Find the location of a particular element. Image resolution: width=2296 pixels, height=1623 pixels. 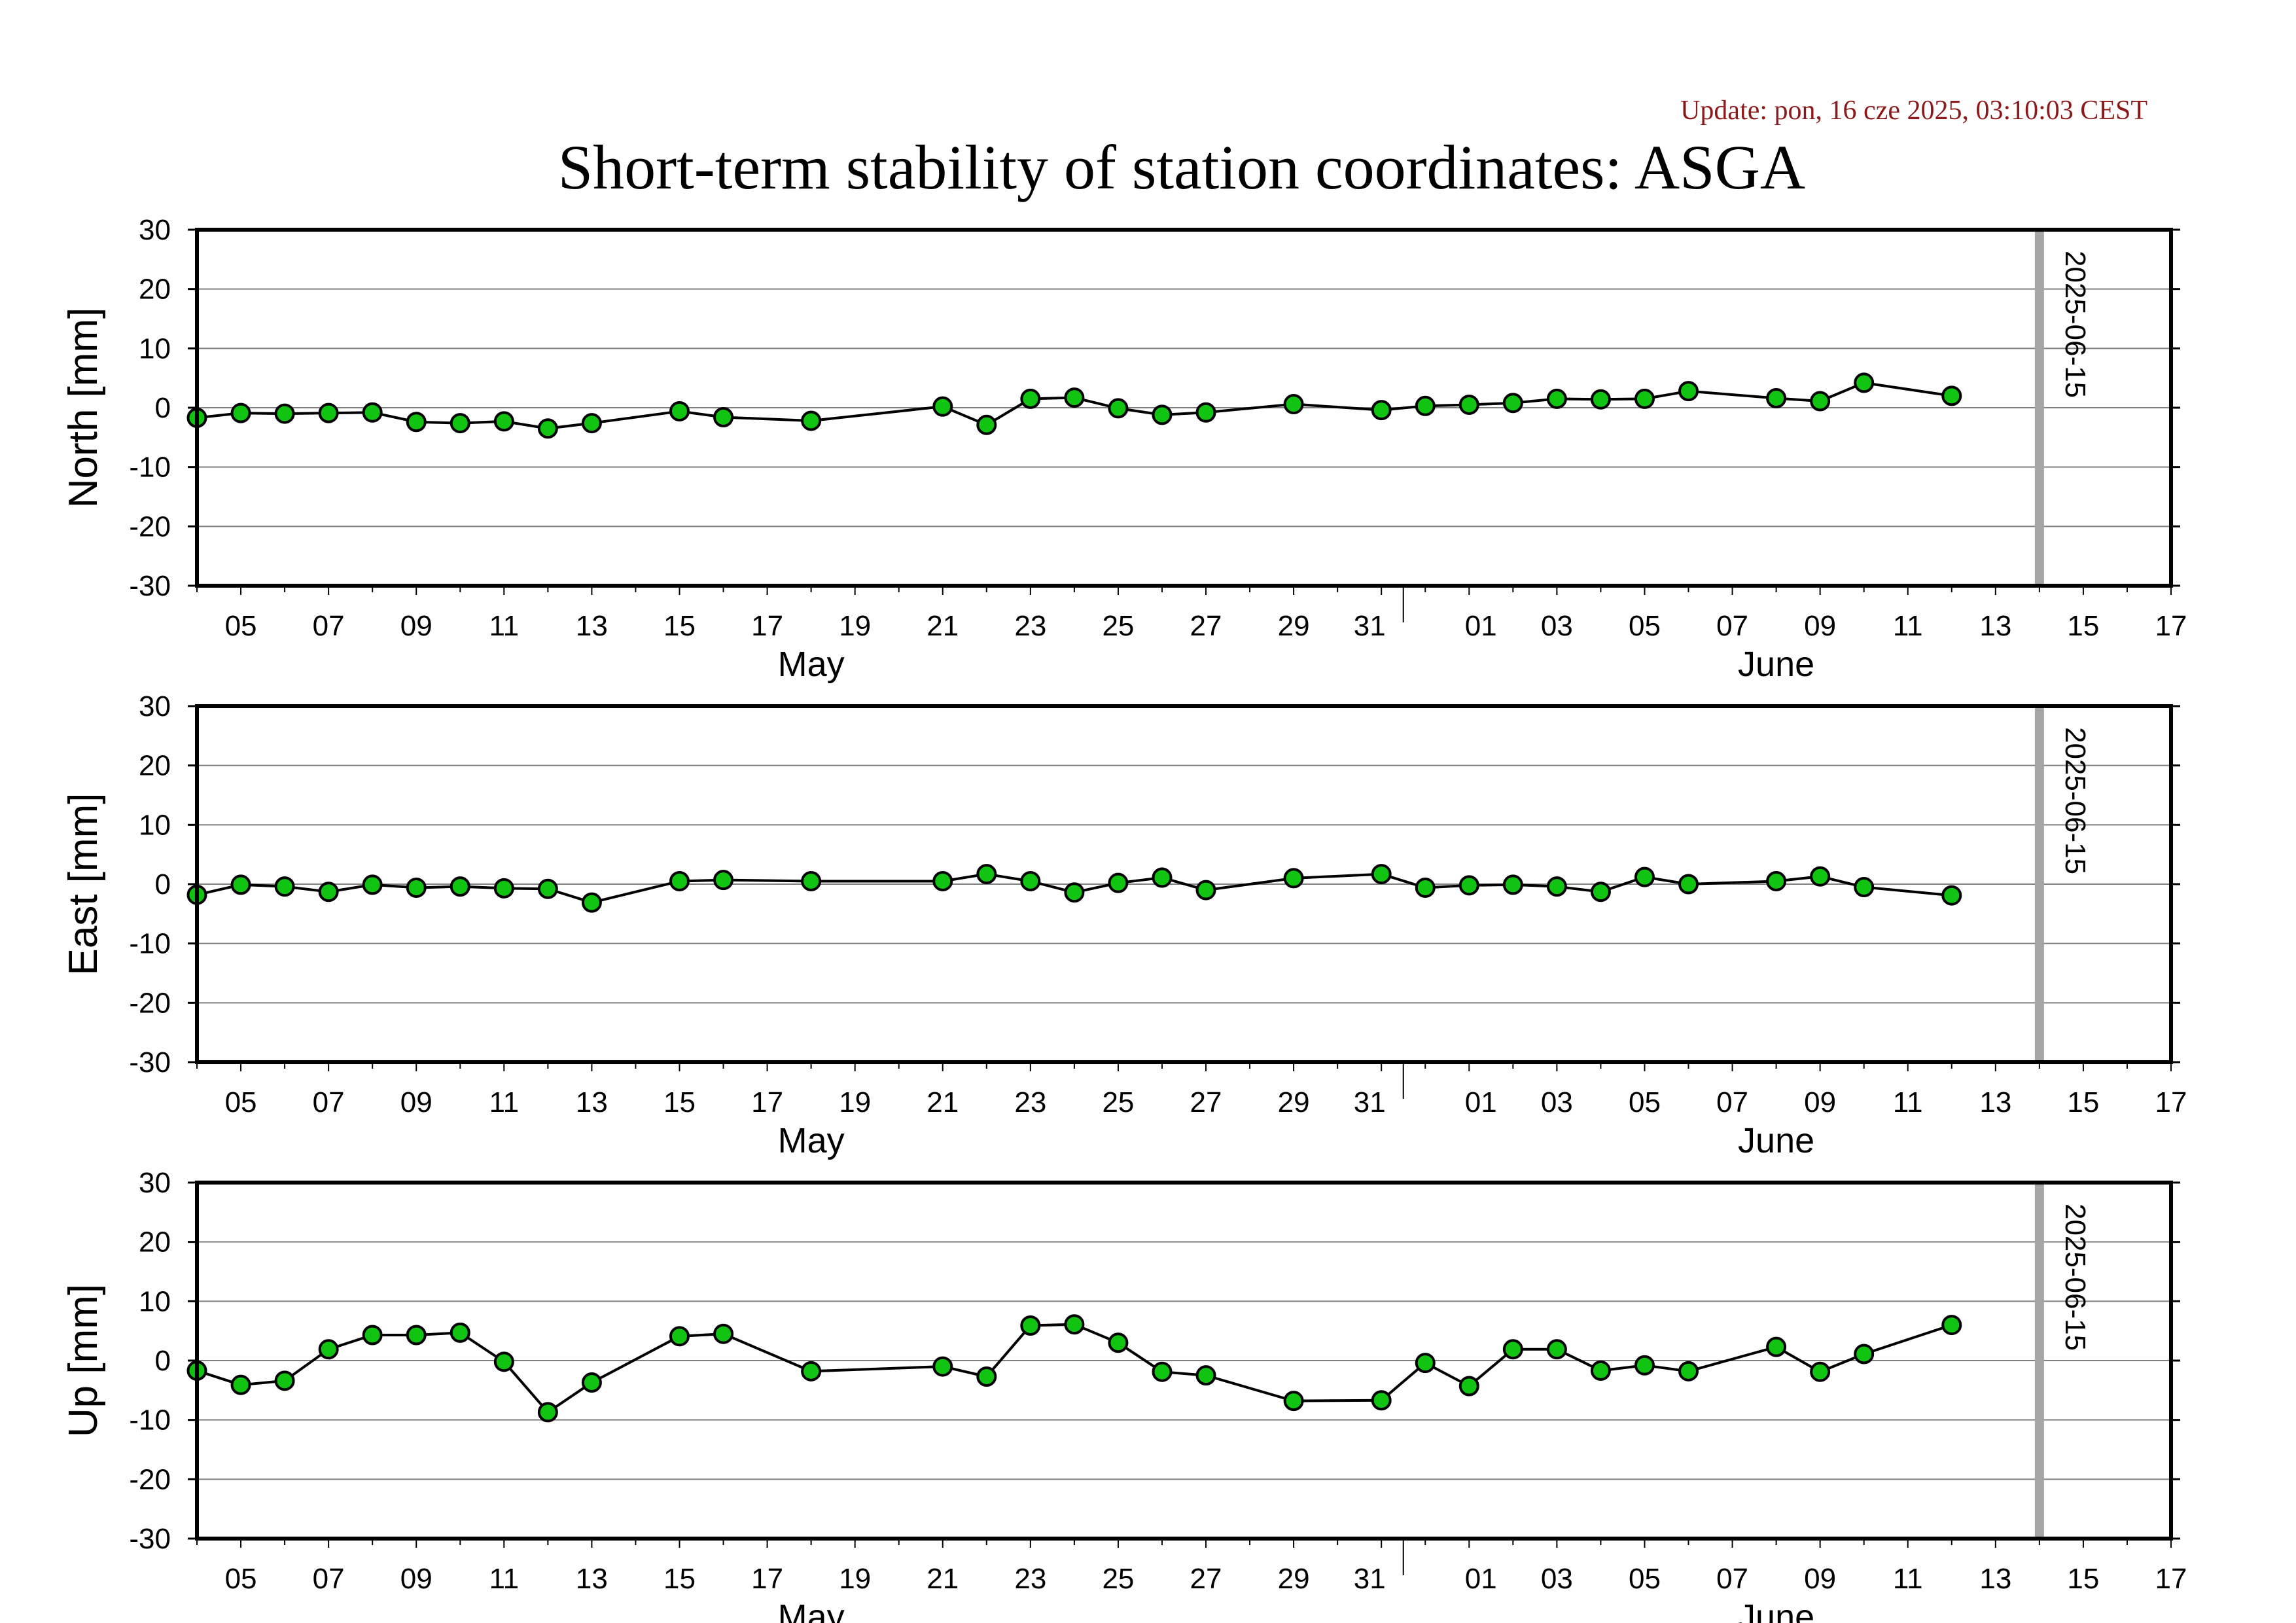

y-tick-label: 10 is located at coordinates (155, 348).